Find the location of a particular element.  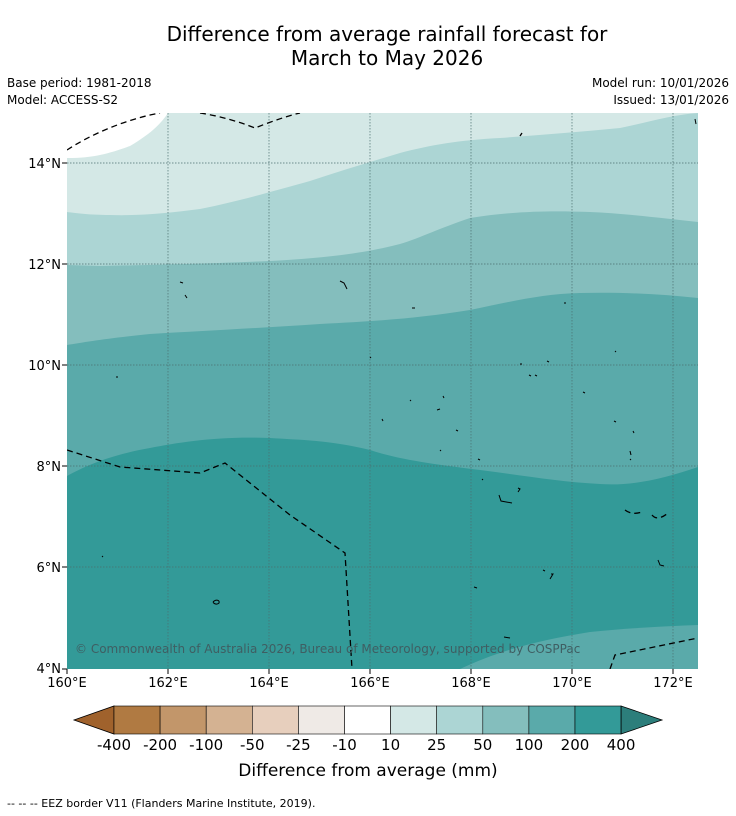

colorbar-tick-label: -10 is located at coordinates (344, 745).